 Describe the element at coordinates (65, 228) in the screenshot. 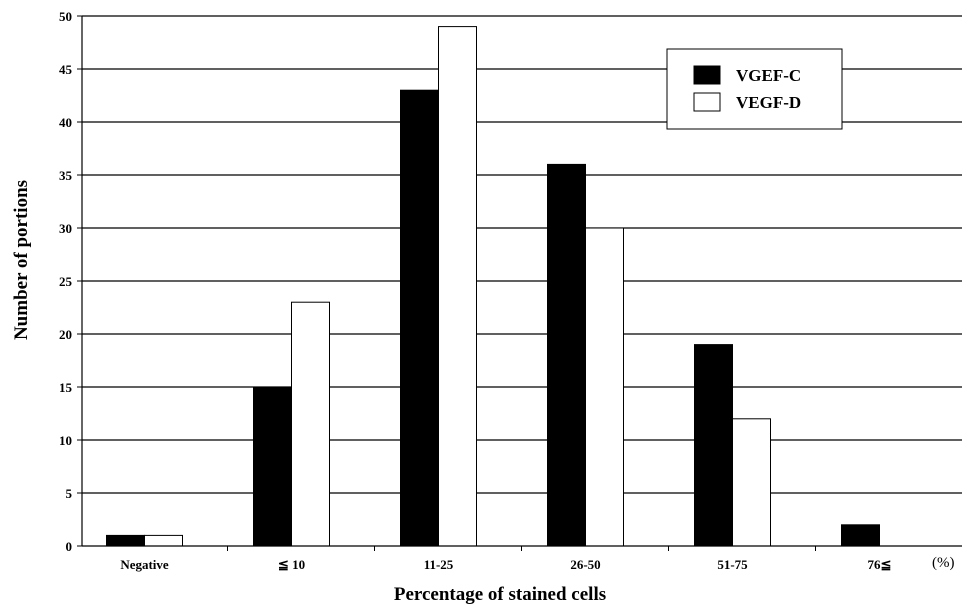

I see `y-tick-label: 30` at that location.